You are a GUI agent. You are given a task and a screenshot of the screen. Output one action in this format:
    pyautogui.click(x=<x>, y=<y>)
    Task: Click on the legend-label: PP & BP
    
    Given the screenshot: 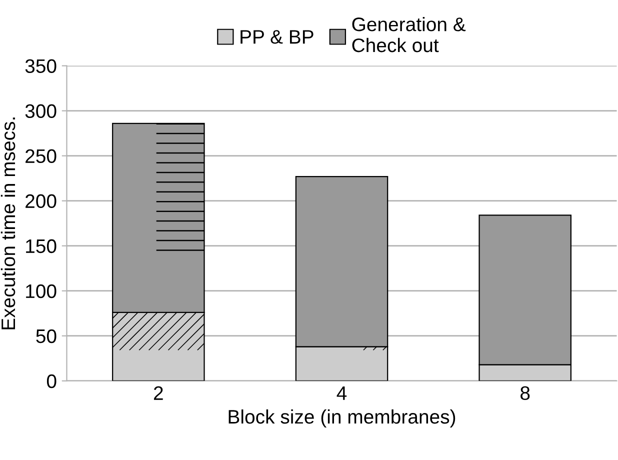 What is the action you would take?
    pyautogui.click(x=277, y=37)
    